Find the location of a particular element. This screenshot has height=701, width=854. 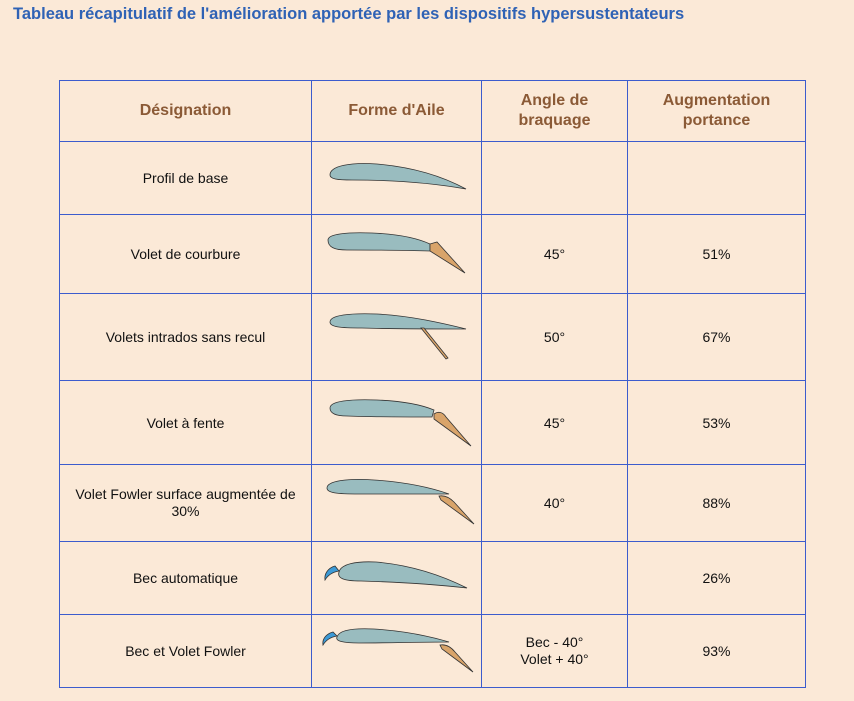

portance-cell: 67% is located at coordinates (716, 337).